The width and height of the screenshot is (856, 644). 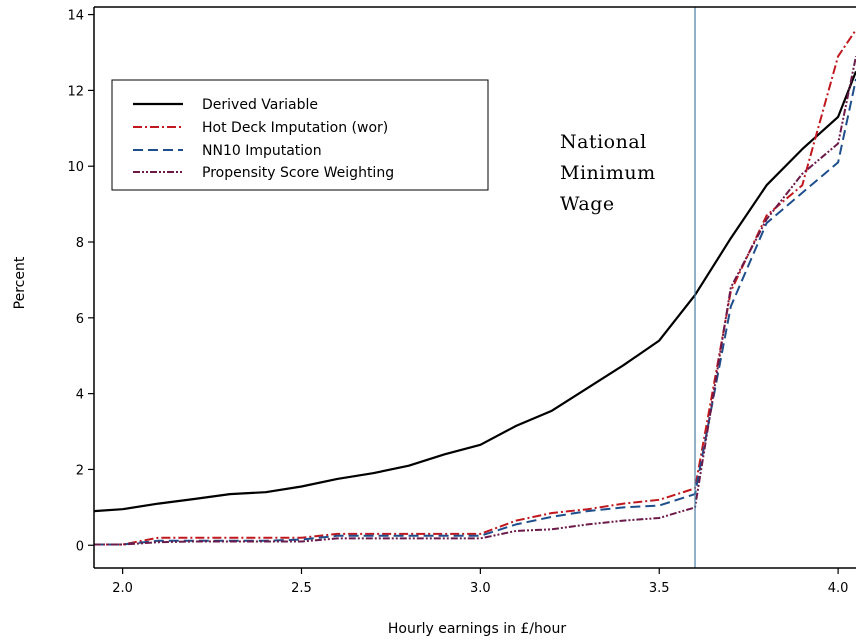 What do you see at coordinates (20, 282) in the screenshot?
I see `y-axis-title: Percent` at bounding box center [20, 282].